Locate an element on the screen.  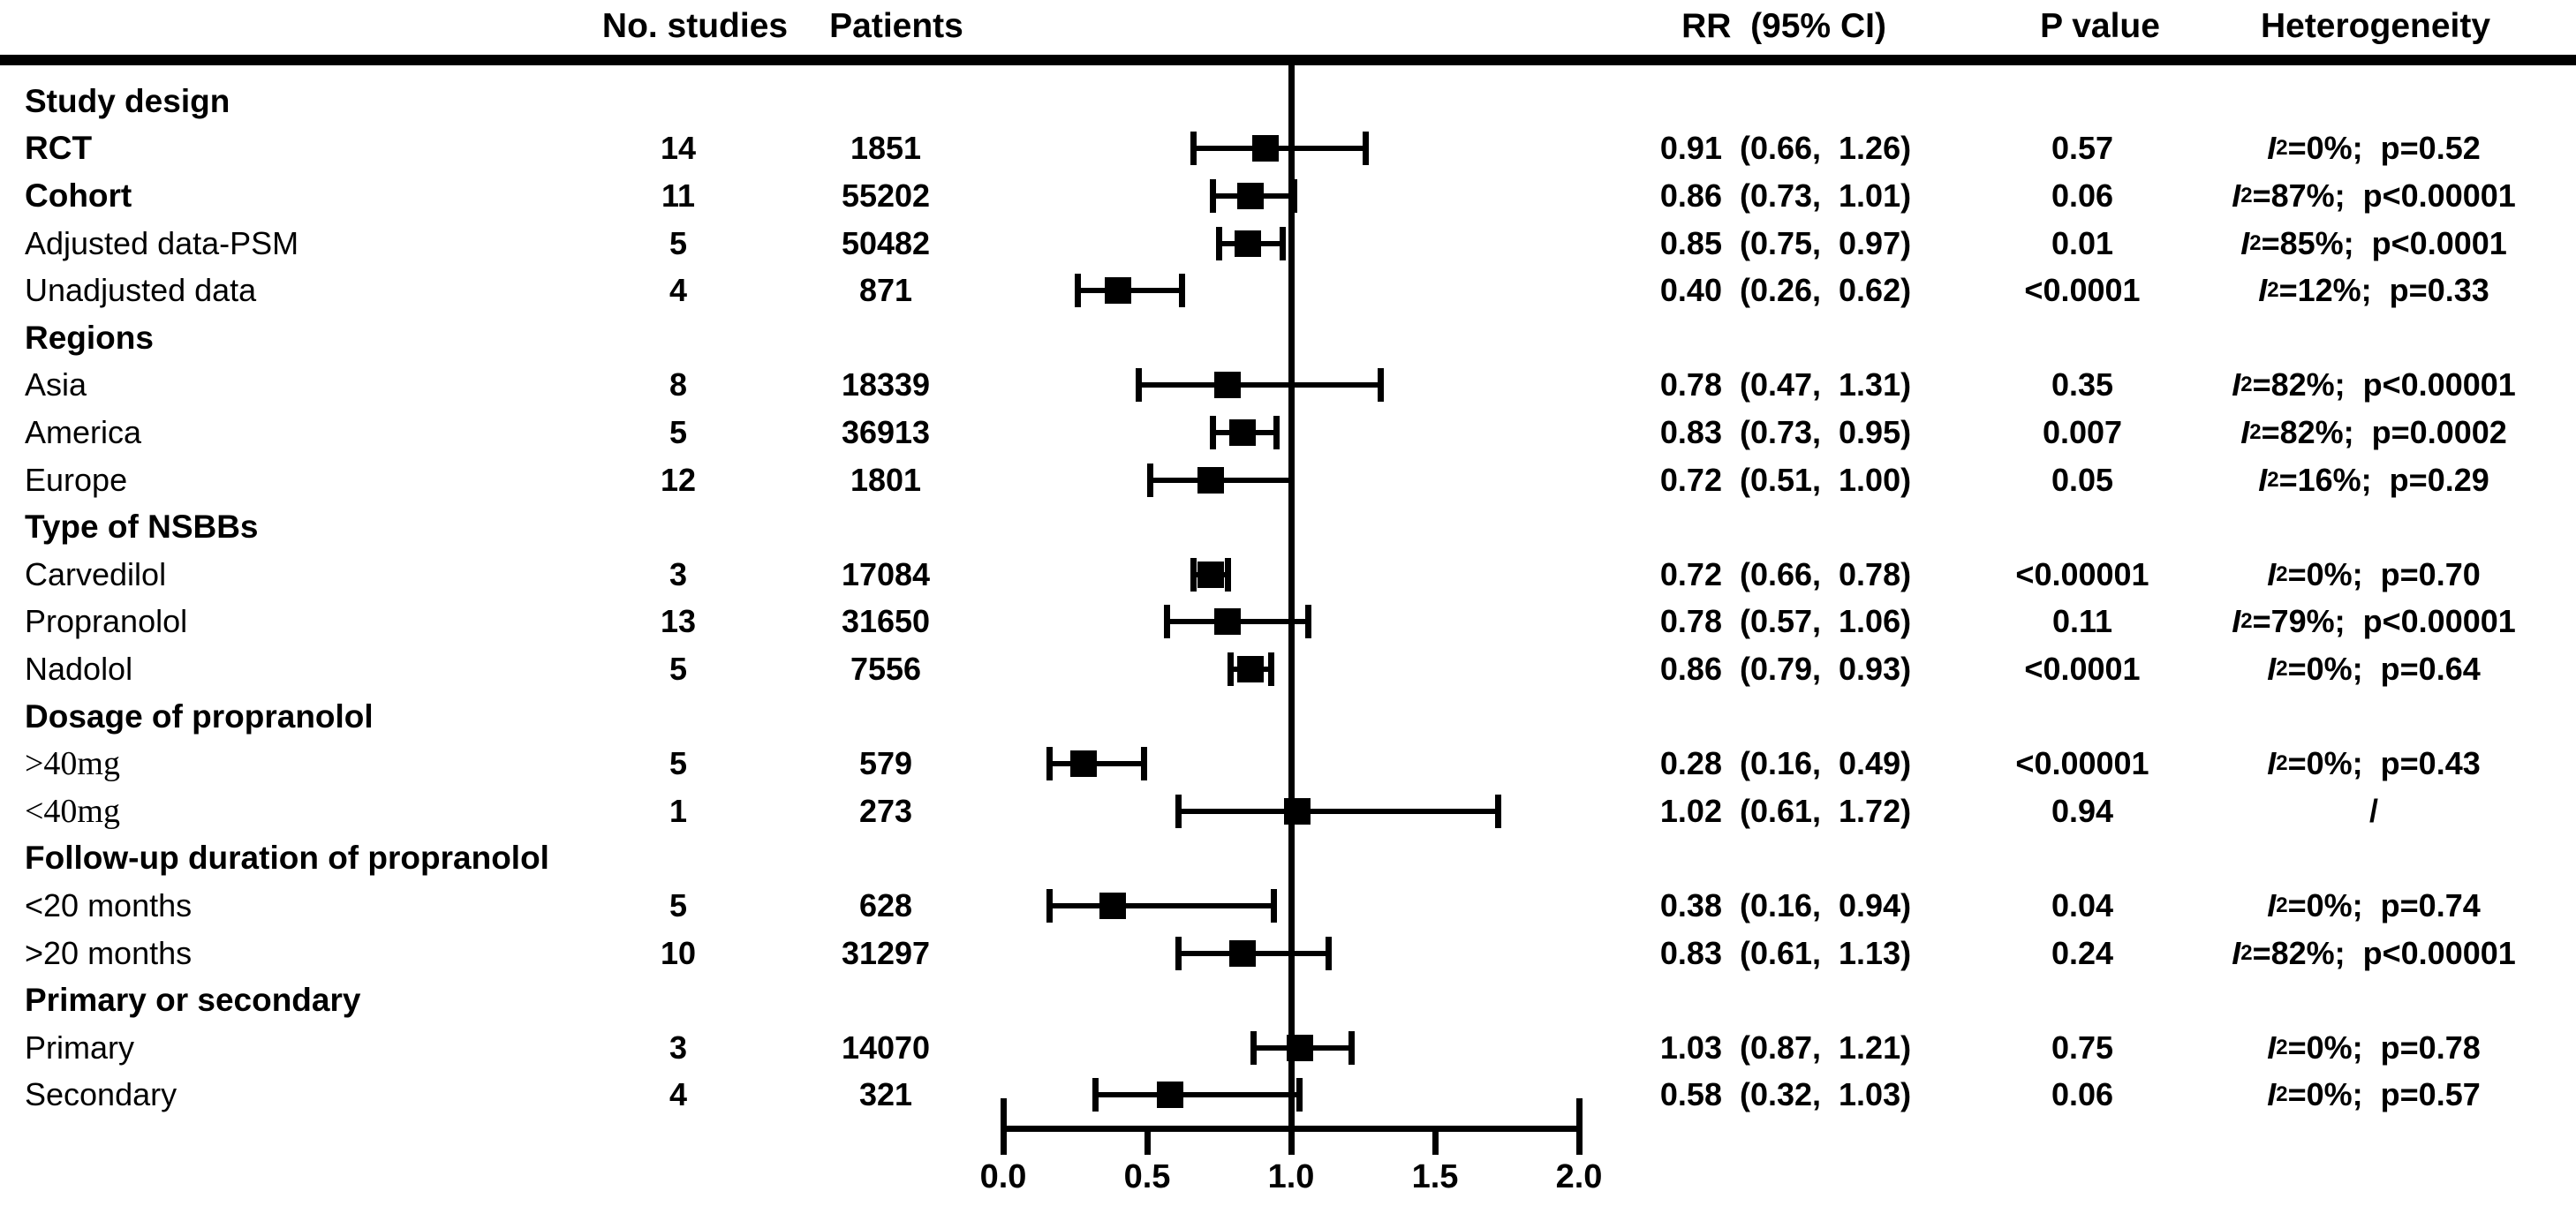
rr-ci-value: 0.38 (0.16, 0.94) is located at coordinates (1786, 904).